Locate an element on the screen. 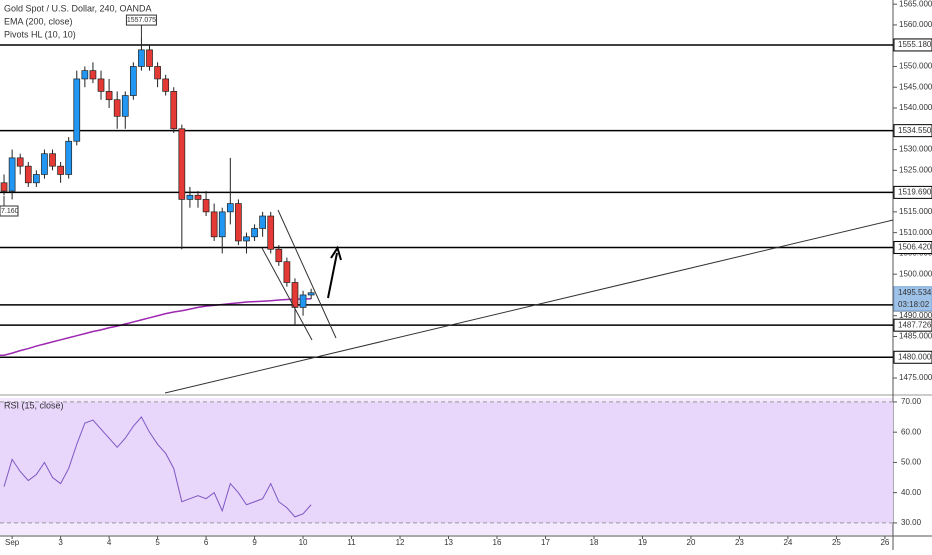 This screenshot has height=555, width=932. x-tick-label: Sep is located at coordinates (12, 542).